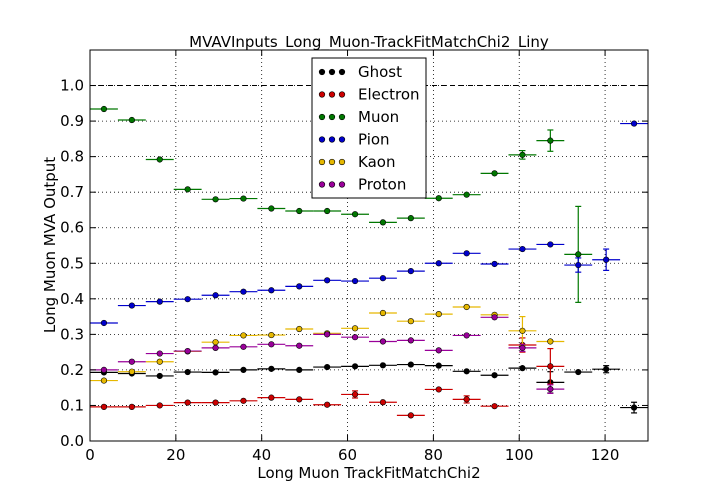  Describe the element at coordinates (327, 378) in the screenshot. I see `series-electron` at that location.